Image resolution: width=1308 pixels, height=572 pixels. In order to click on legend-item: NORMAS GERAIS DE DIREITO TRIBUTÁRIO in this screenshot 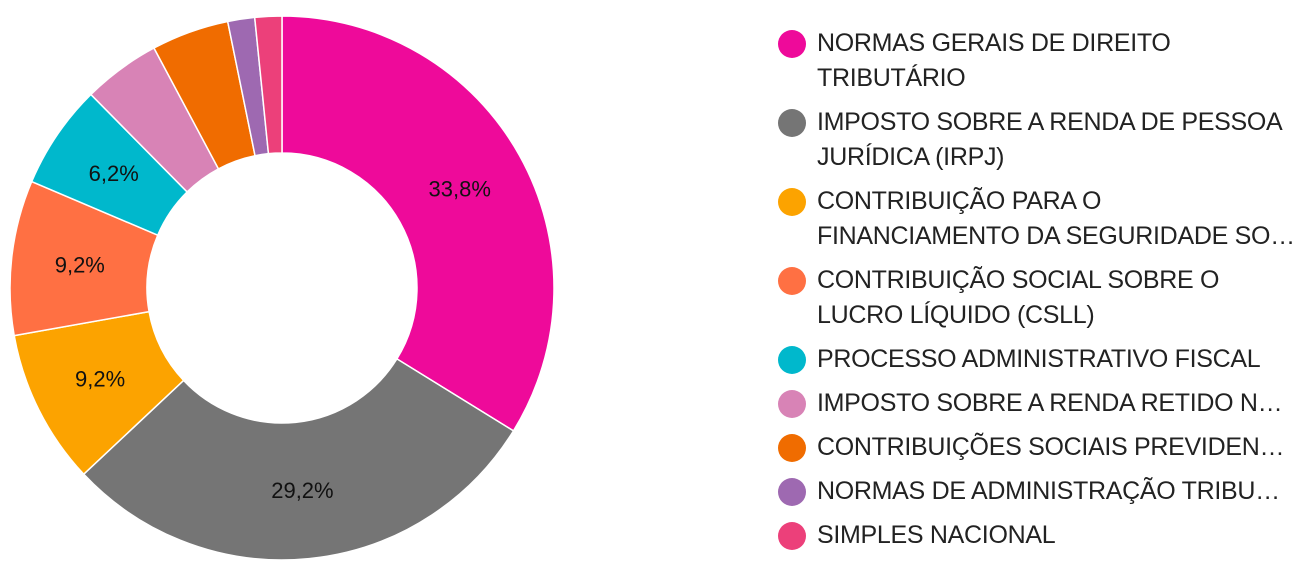, I will do `click(1040, 61)`.